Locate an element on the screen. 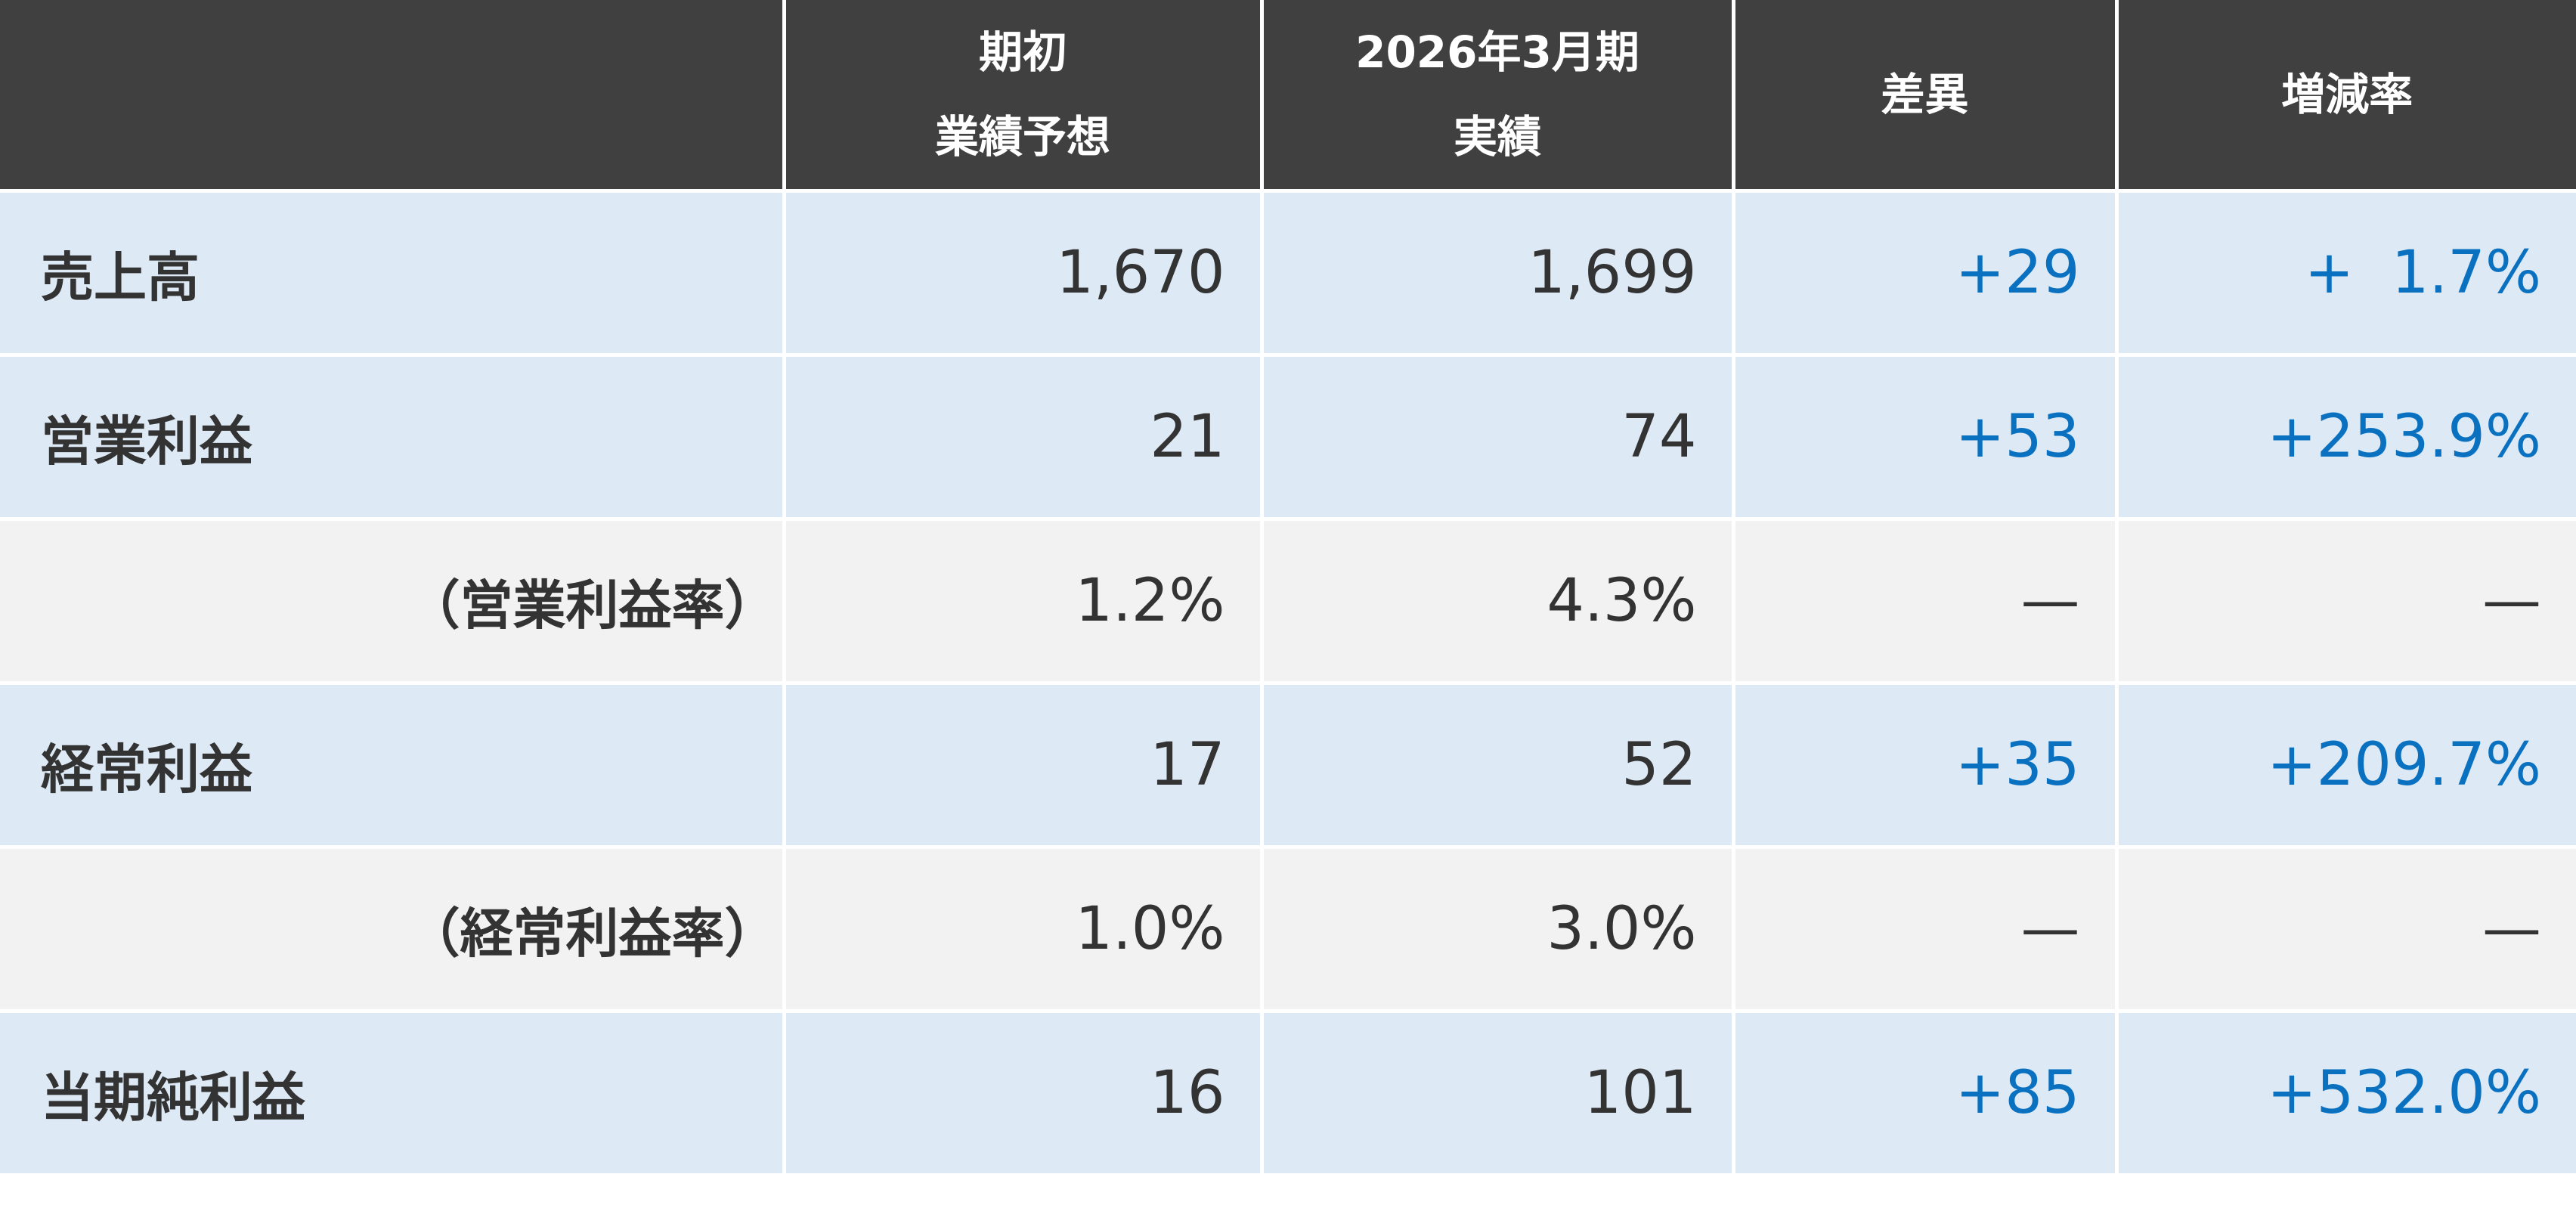  cell: 17 is located at coordinates (1023, 765).